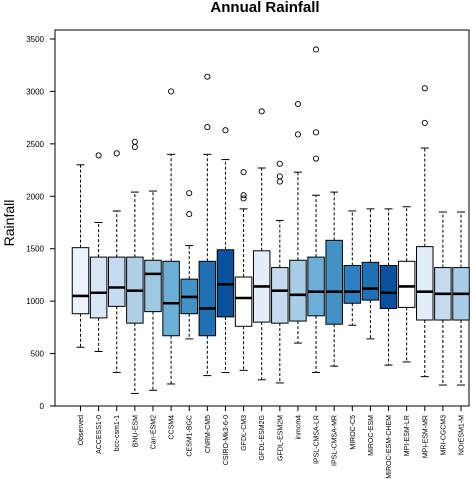  What do you see at coordinates (35, 196) in the screenshot?
I see `y-tick-label: 2000` at bounding box center [35, 196].